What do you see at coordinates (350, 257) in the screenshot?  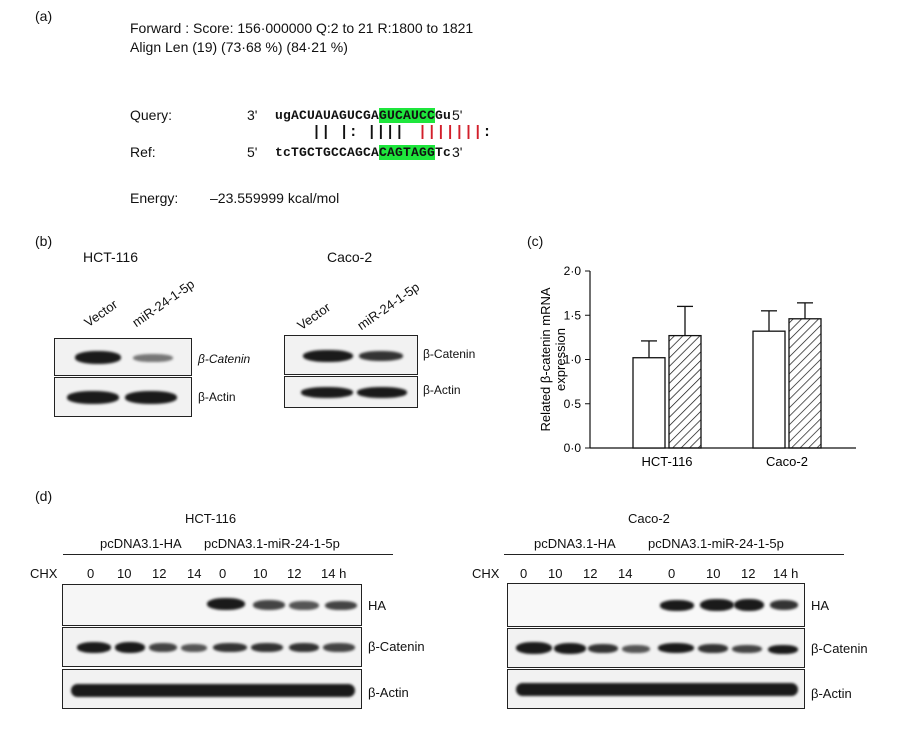 I see `caco2-title: Caco-2` at bounding box center [350, 257].